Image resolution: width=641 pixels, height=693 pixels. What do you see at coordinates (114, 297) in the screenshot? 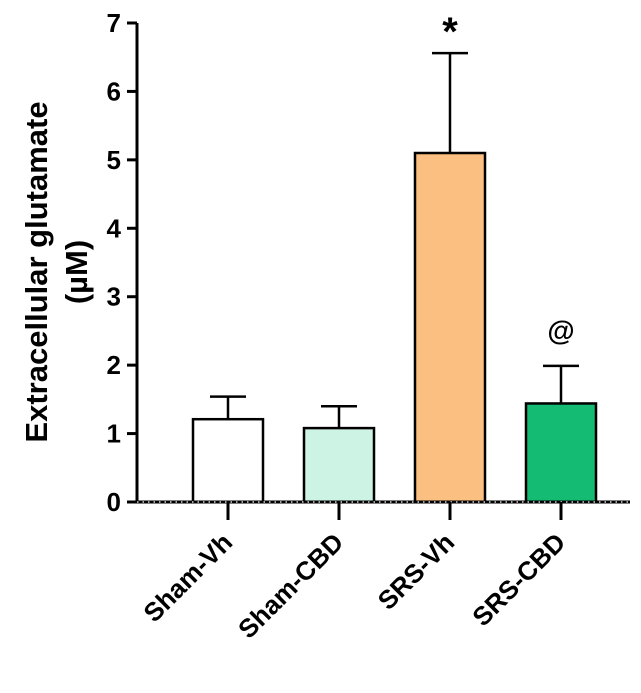
I see `y-tick-label: 3` at bounding box center [114, 297].